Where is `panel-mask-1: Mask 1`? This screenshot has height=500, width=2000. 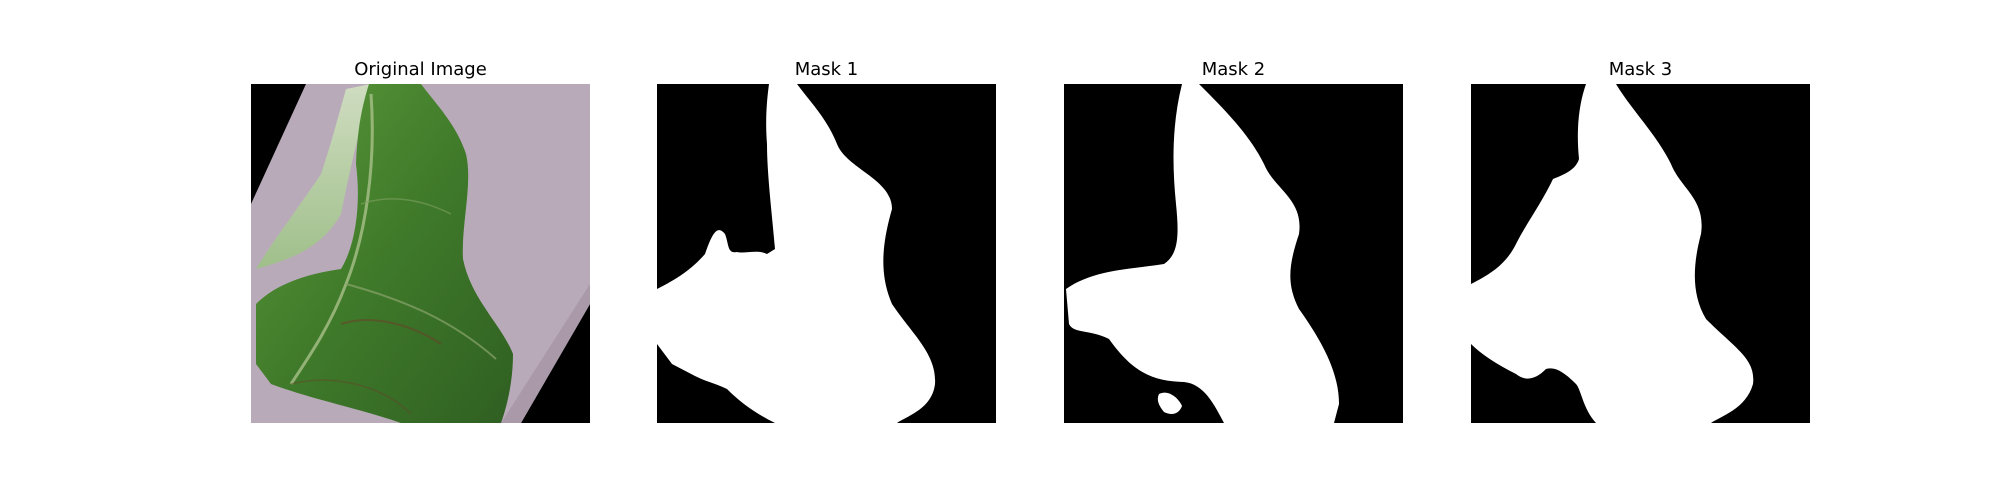 panel-mask-1: Mask 1 is located at coordinates (826, 240).